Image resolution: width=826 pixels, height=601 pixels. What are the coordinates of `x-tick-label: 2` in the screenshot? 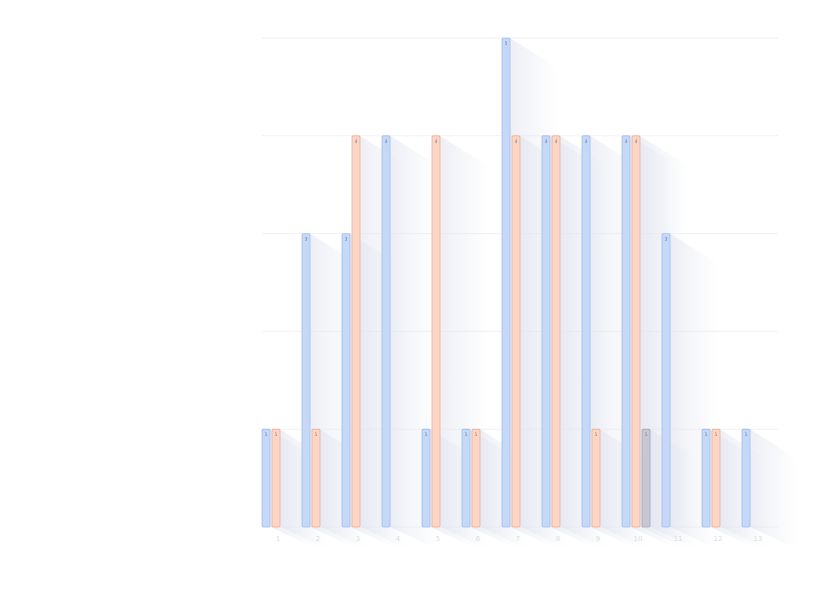 It's located at (318, 539).